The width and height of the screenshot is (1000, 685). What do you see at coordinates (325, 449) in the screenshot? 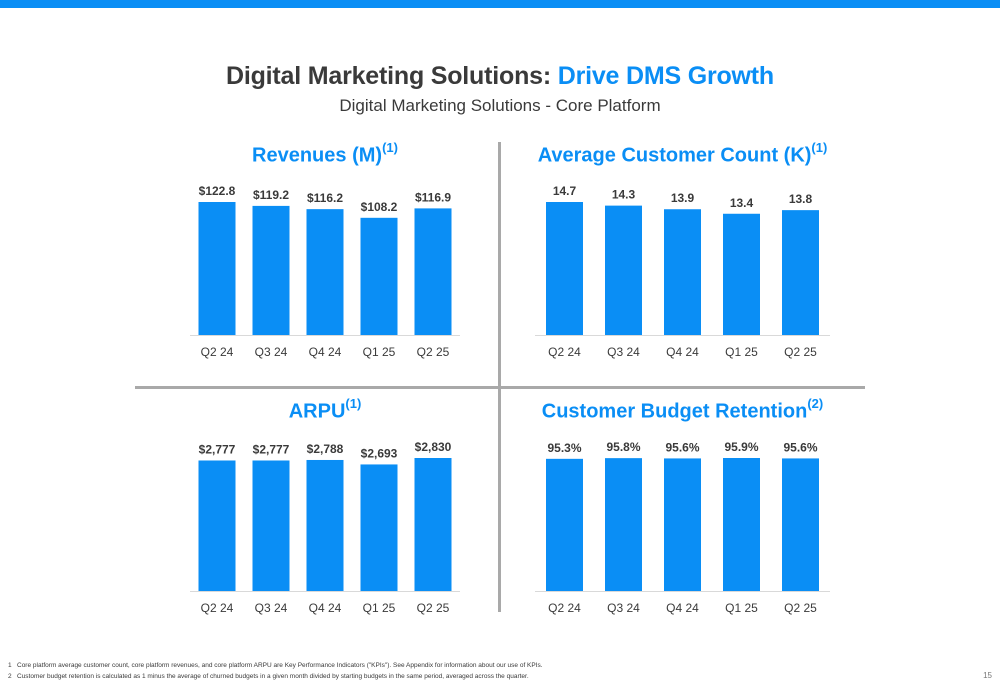
I see `data-label: $2,788` at bounding box center [325, 449].